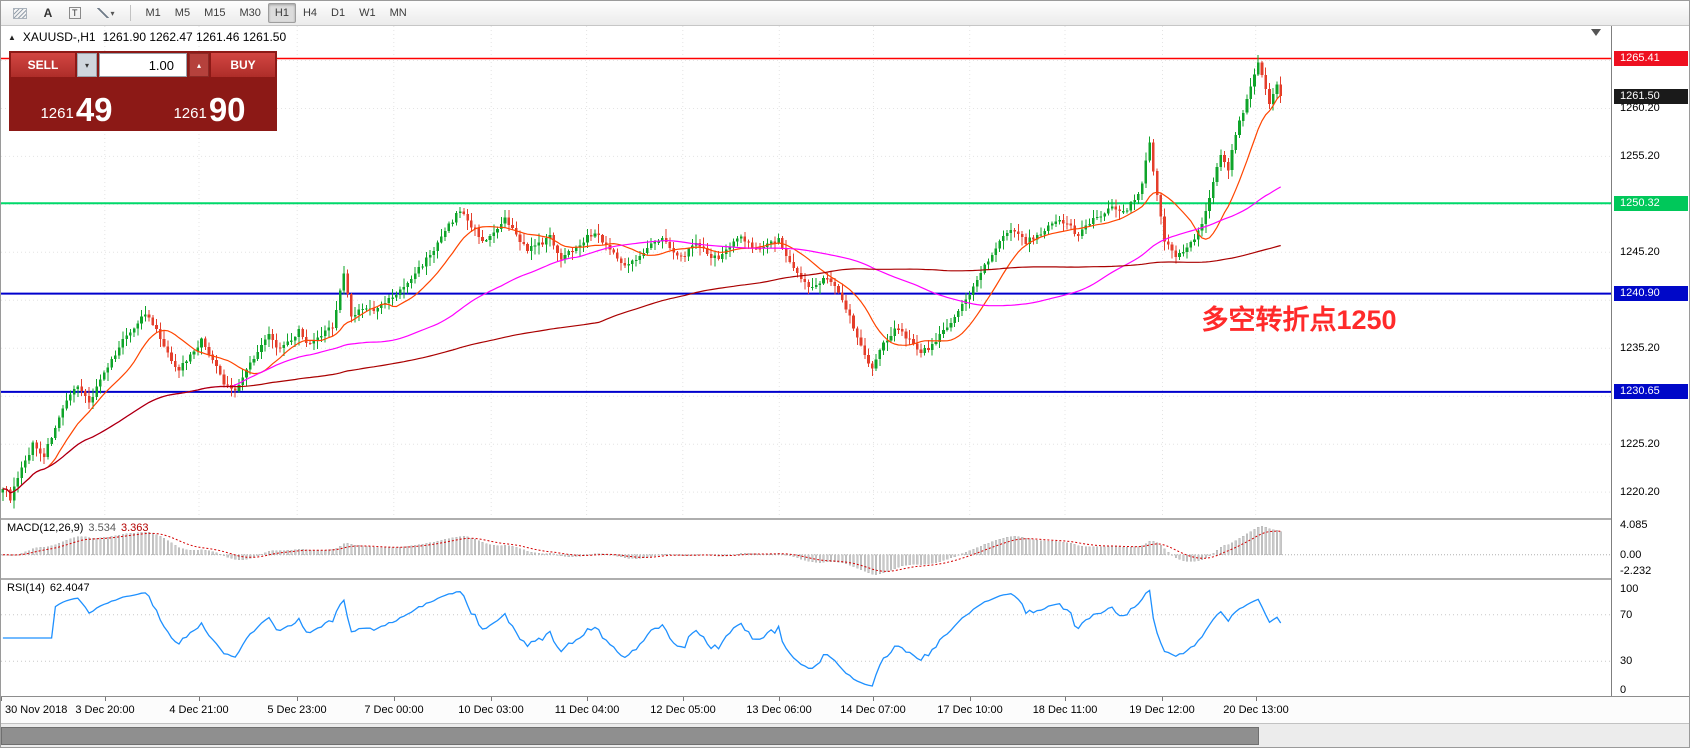  I want to click on text-tool-icon: A, so click(48, 13).